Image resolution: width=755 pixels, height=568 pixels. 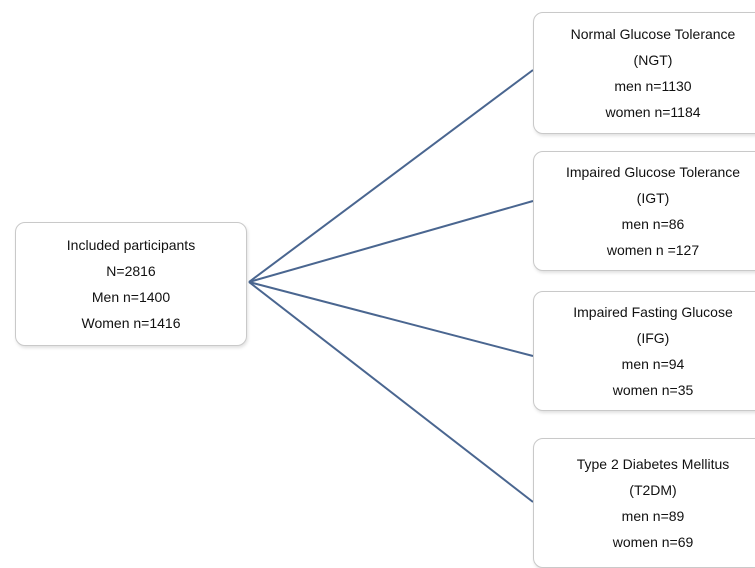 What do you see at coordinates (653, 516) in the screenshot?
I see `group-men: men n=89` at bounding box center [653, 516].